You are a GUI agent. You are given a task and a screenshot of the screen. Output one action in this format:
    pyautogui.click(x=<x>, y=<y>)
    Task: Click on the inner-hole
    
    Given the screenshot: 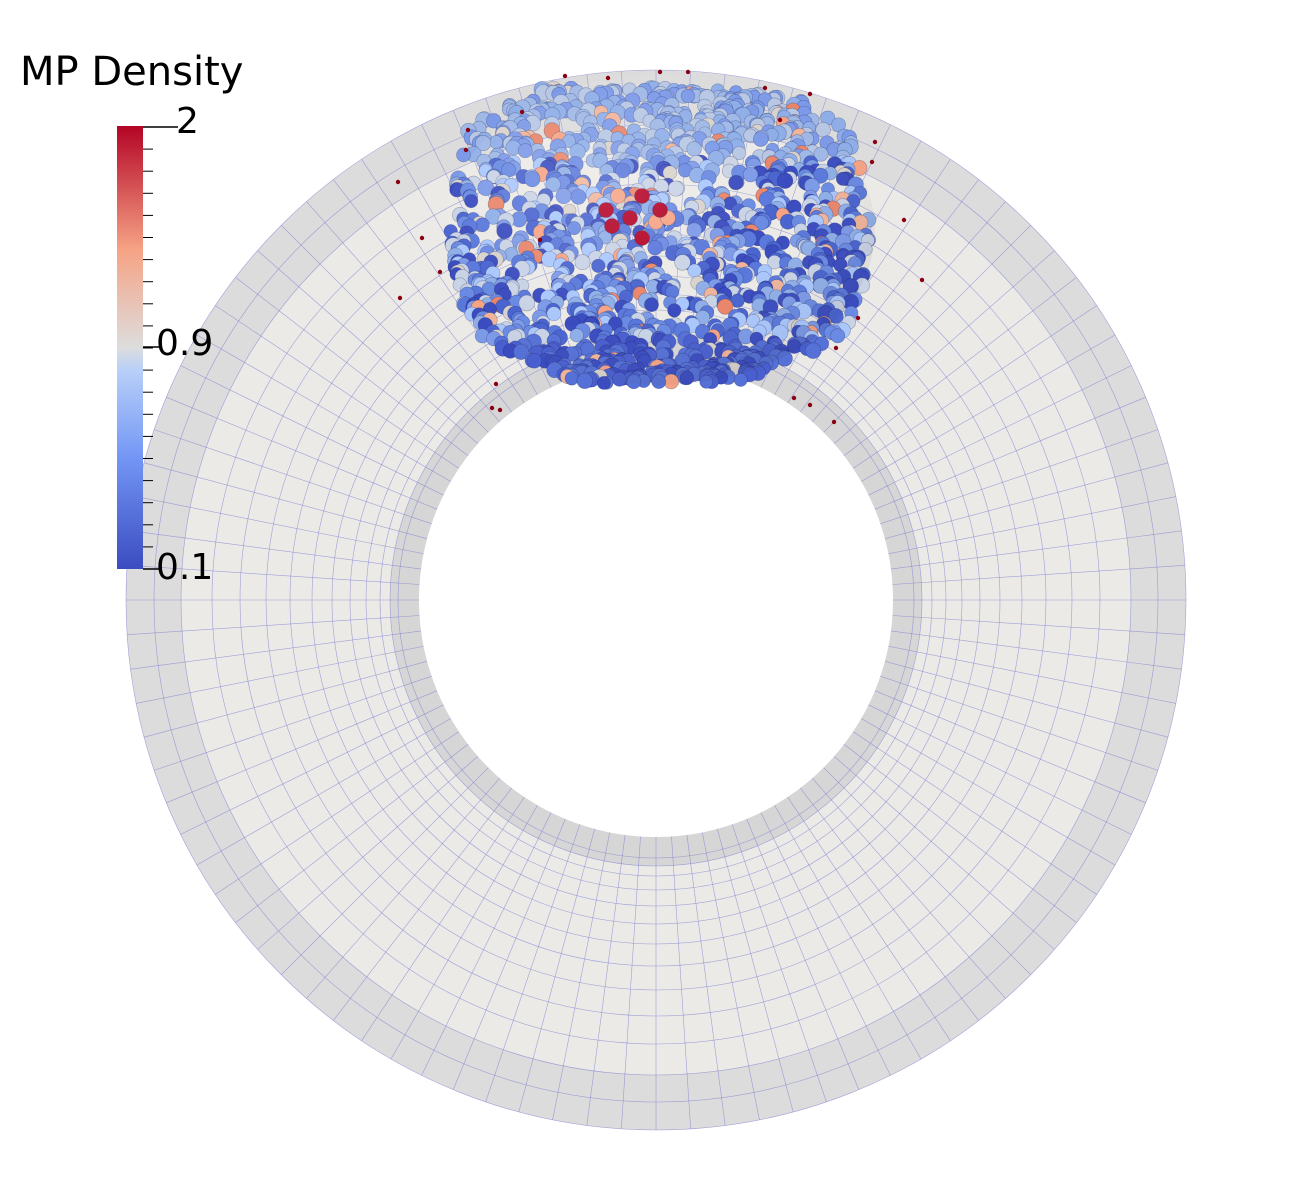 What is the action you would take?
    pyautogui.click(x=656, y=600)
    